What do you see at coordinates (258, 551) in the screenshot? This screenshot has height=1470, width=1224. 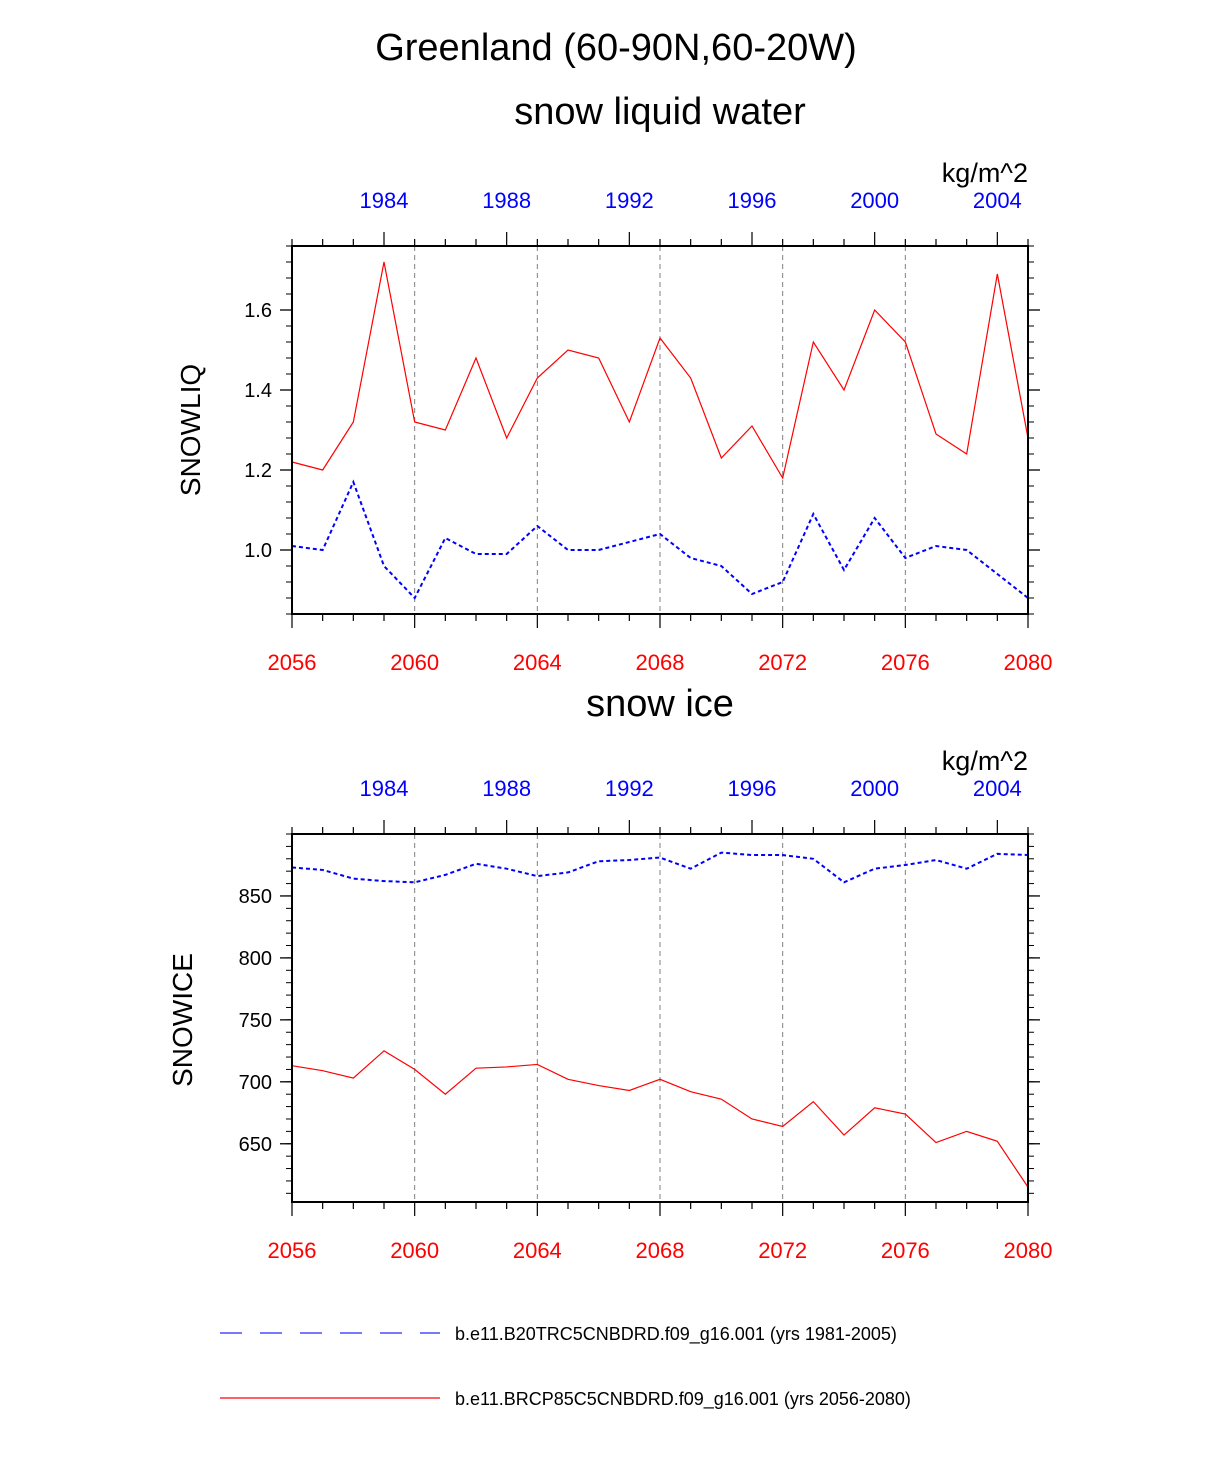 I see `y-tick-label: 1.0` at bounding box center [258, 551].